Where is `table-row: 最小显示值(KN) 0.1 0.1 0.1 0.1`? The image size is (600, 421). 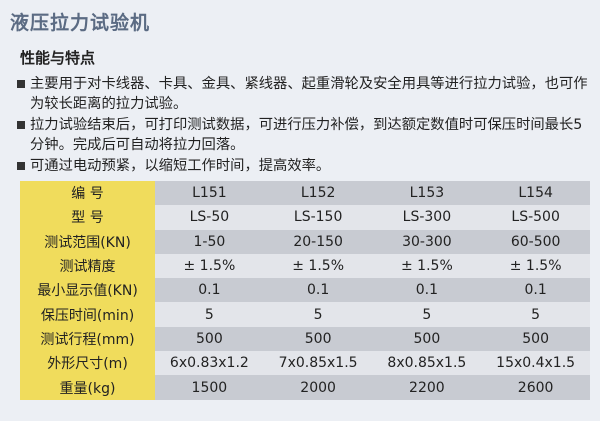
table-row: 最小显示值(KN) 0.1 0.1 0.1 0.1 is located at coordinates (305, 290).